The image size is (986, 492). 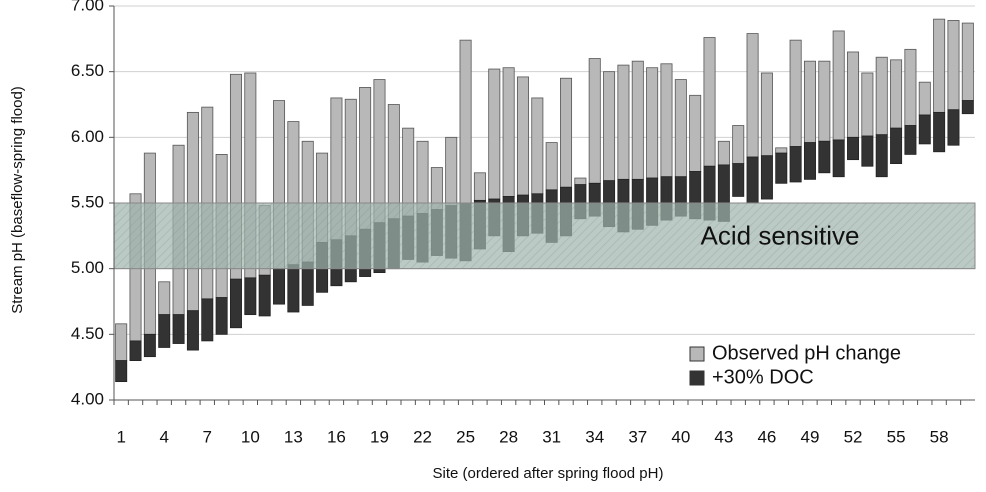 I want to click on legend-label: +30% DOC, so click(x=763, y=377).